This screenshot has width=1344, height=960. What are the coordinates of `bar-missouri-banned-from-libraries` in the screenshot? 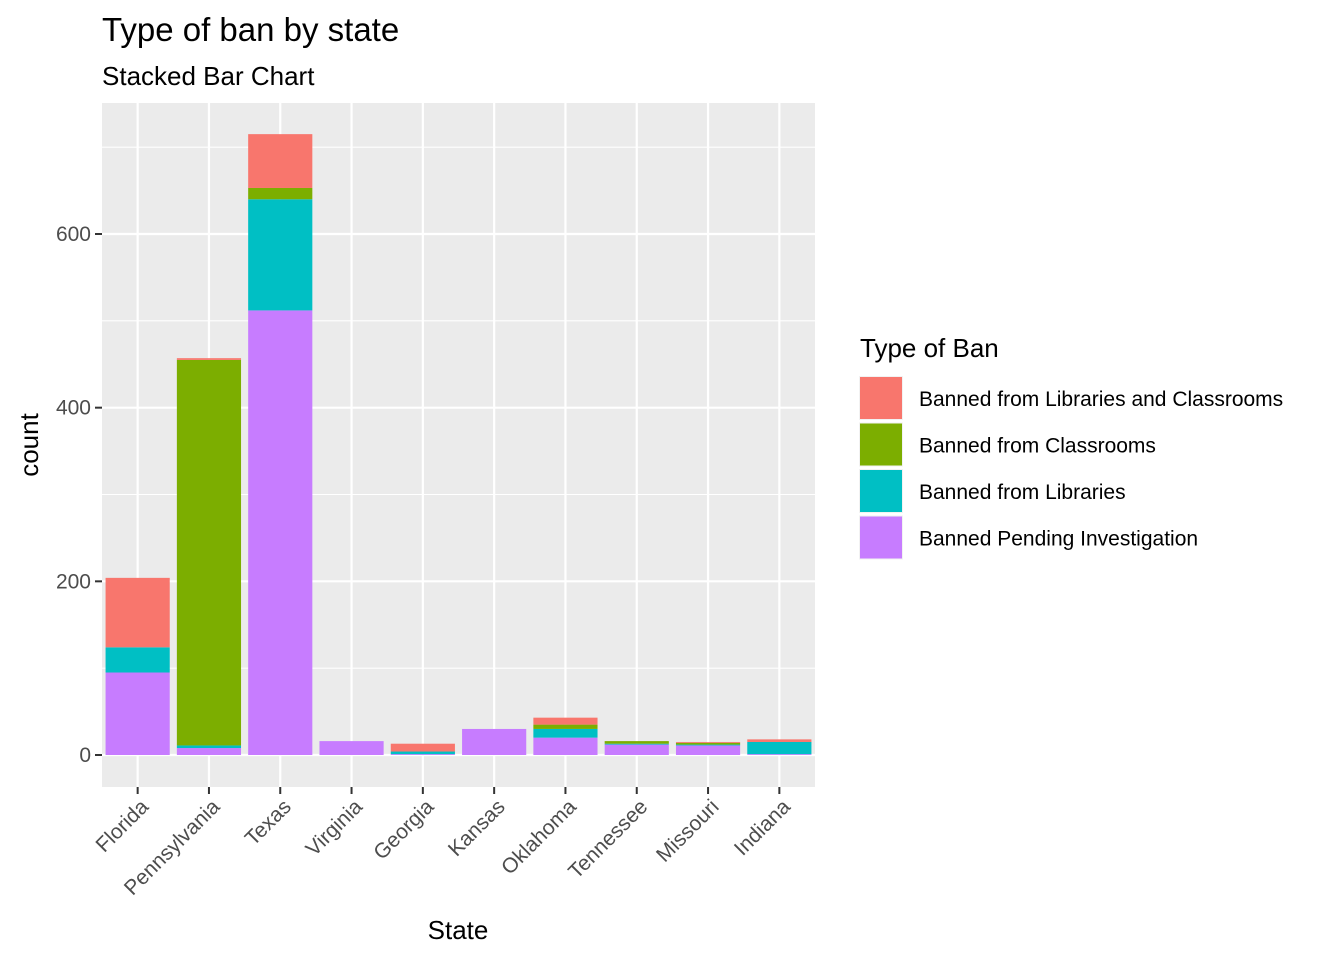 It's located at (708, 745).